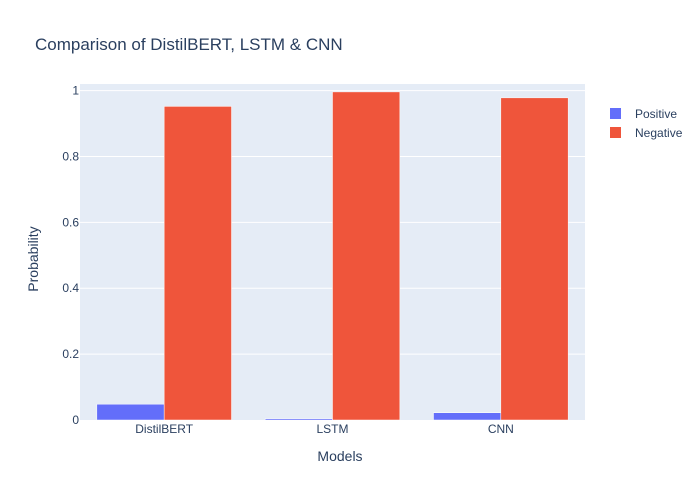 The width and height of the screenshot is (700, 500). Describe the element at coordinates (659, 133) in the screenshot. I see `legend-label-negative: Negative` at that location.